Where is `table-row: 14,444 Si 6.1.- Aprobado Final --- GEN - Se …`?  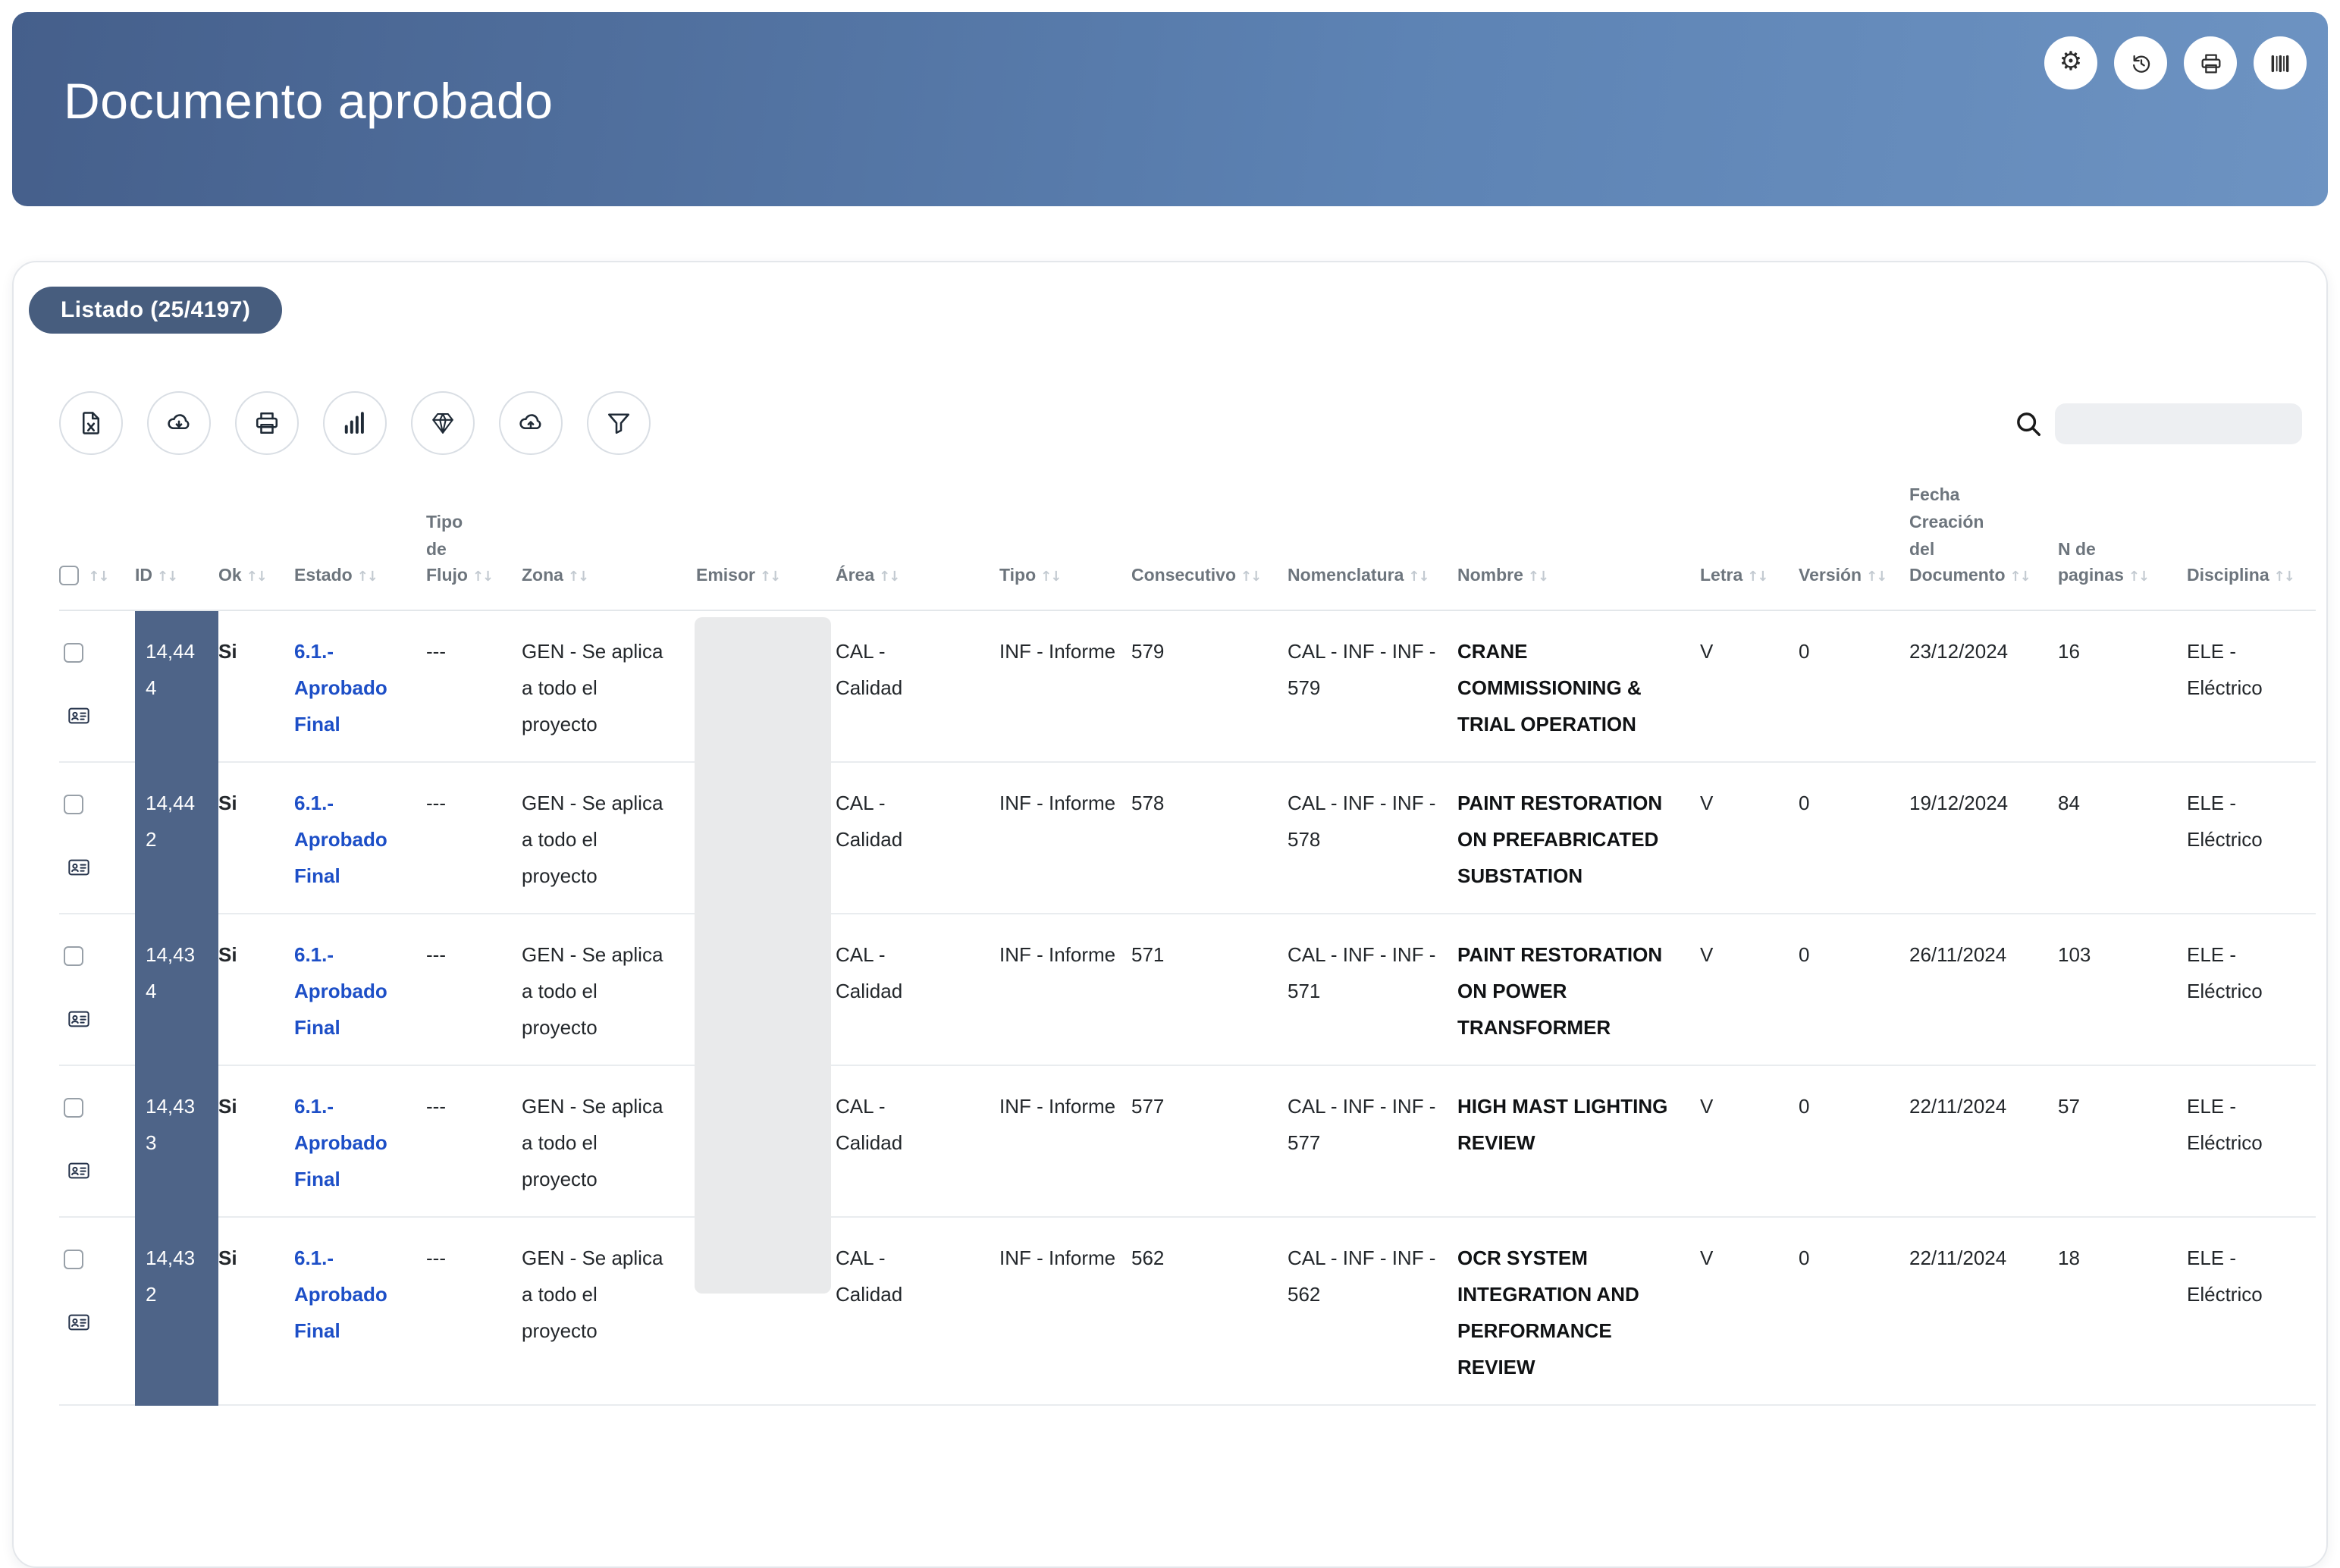
table-row: 14,444 Si 6.1.- Aprobado Final --- GEN - Se … is located at coordinates (1187, 687).